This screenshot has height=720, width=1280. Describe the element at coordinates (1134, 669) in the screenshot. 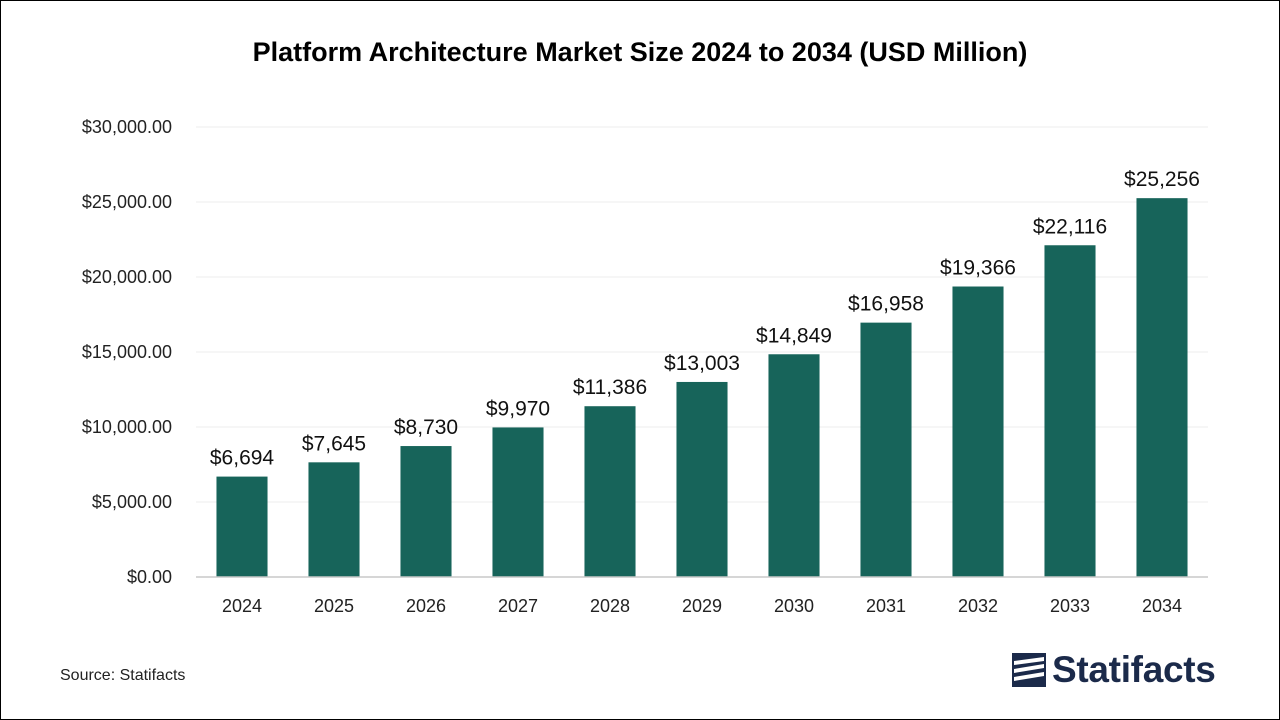

I see `statifacts-logo-text: Statifacts` at that location.